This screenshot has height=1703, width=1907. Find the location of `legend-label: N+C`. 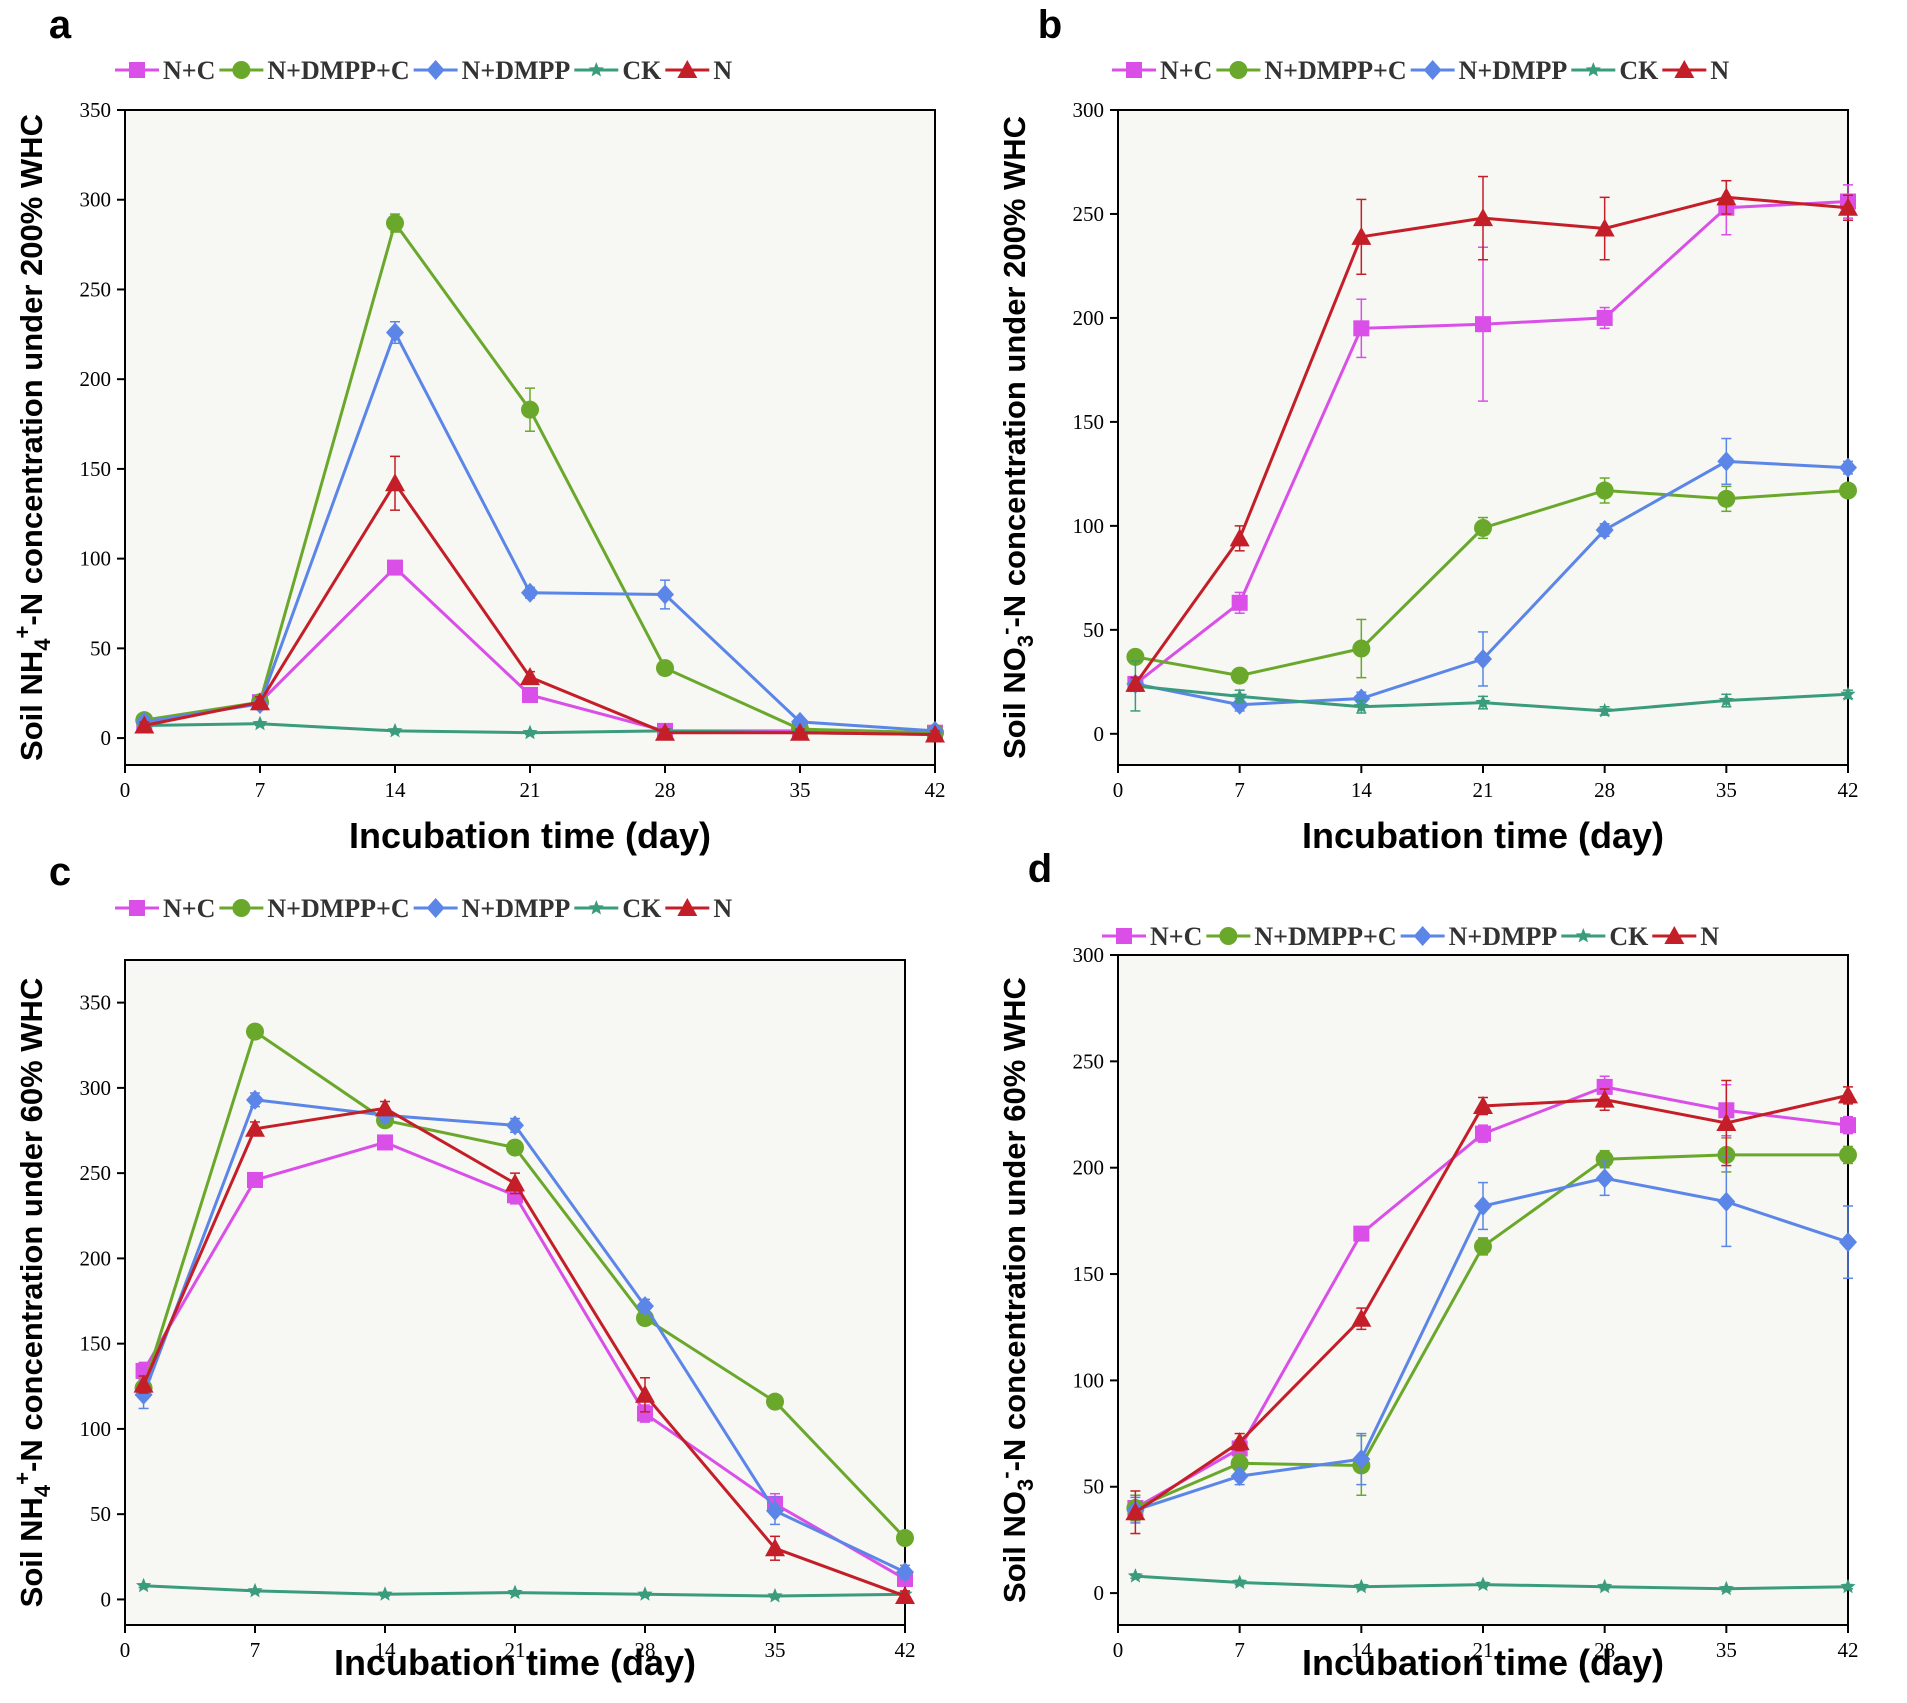

legend-label: N+C is located at coordinates (1186, 70).